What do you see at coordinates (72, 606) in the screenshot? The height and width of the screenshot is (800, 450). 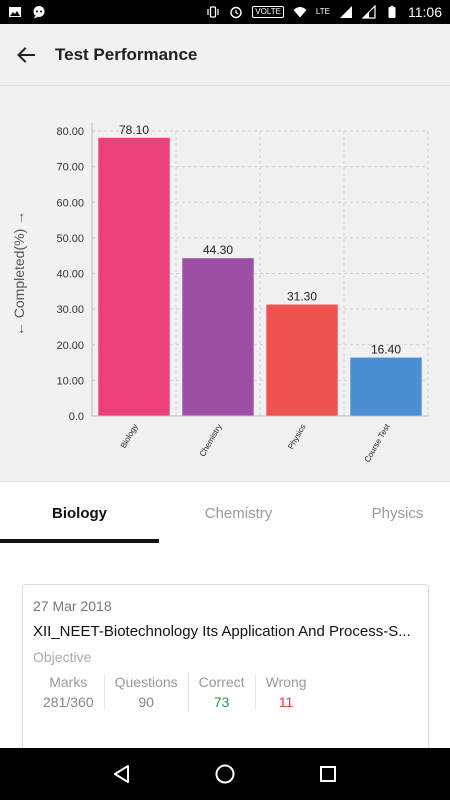 I see `test-date: 27 Mar 2018` at bounding box center [72, 606].